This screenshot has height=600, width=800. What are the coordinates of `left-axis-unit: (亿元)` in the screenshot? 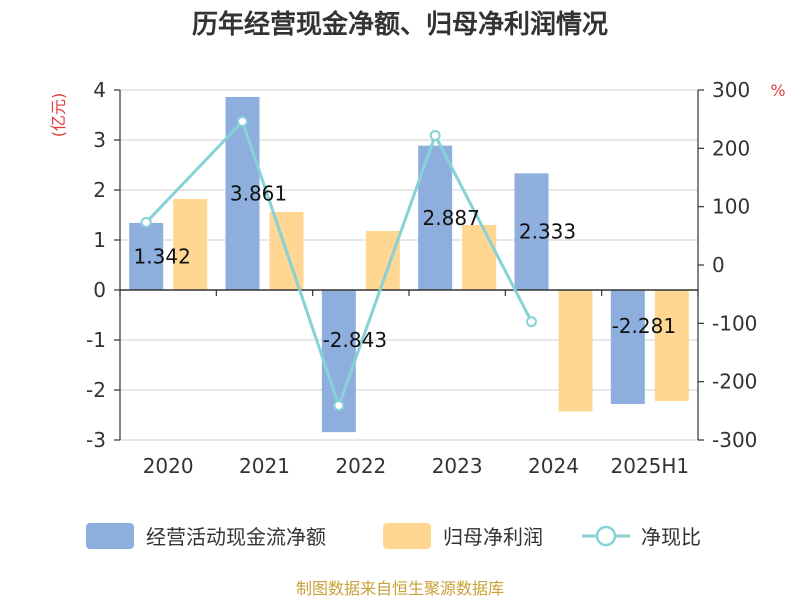 It's located at (58, 115).